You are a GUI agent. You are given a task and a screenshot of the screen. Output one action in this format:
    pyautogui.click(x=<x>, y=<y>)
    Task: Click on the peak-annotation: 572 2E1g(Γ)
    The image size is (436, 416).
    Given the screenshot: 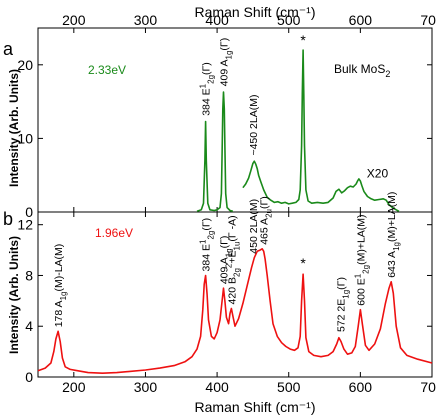 What is the action you would take?
    pyautogui.click(x=342, y=304)
    